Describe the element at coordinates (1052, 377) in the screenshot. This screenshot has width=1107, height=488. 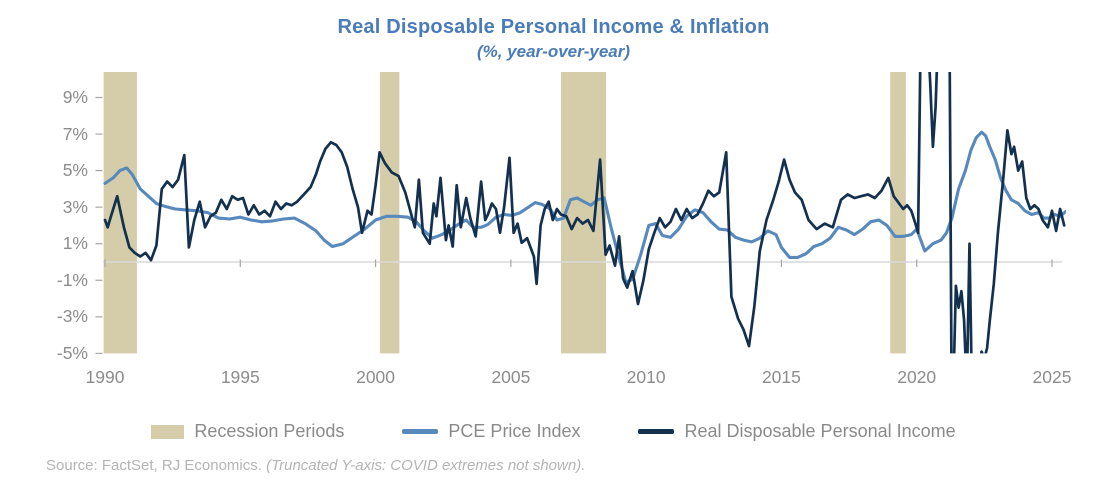
I see `x-axis-label: 2025` at that location.